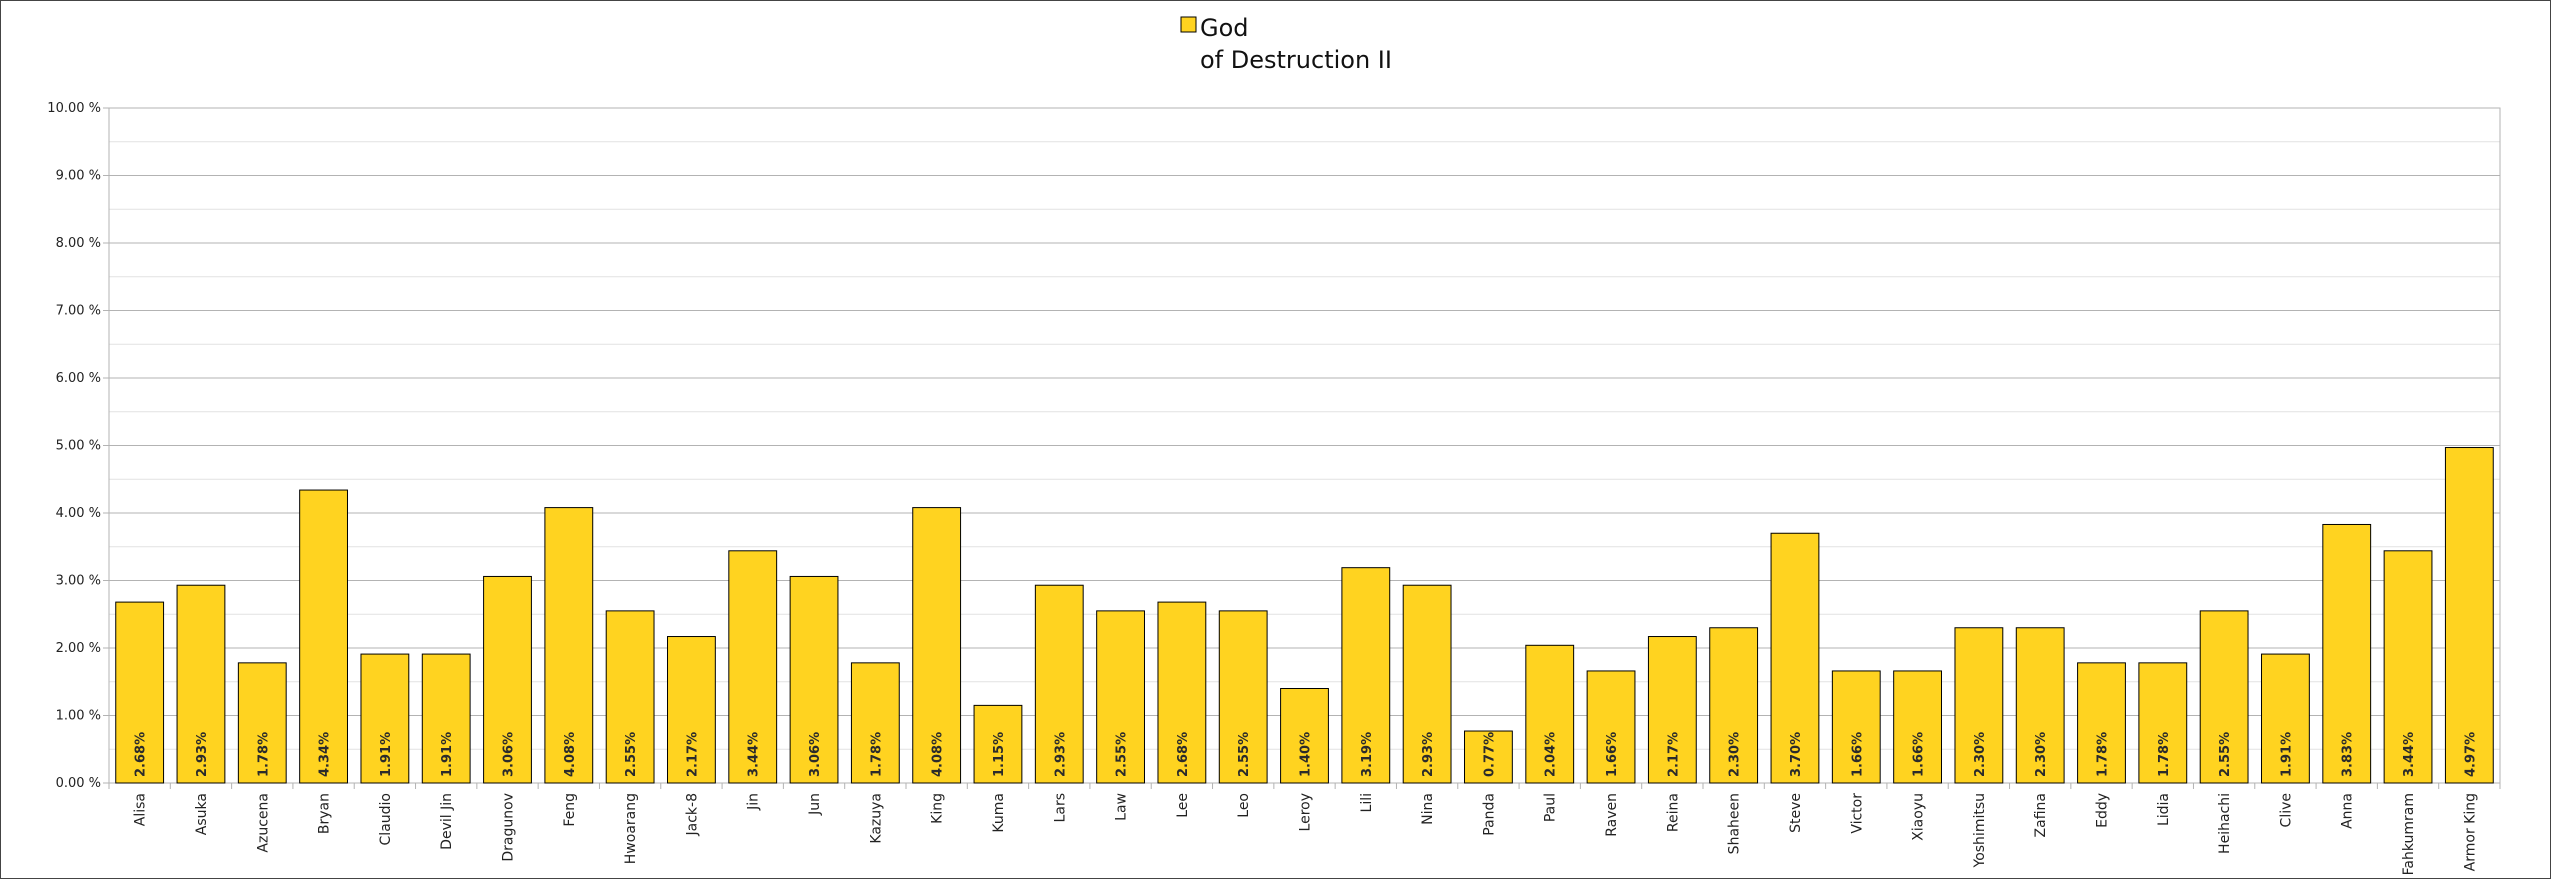  What do you see at coordinates (78, 311) in the screenshot?
I see `y-tick-label: 7.00 %` at bounding box center [78, 311].